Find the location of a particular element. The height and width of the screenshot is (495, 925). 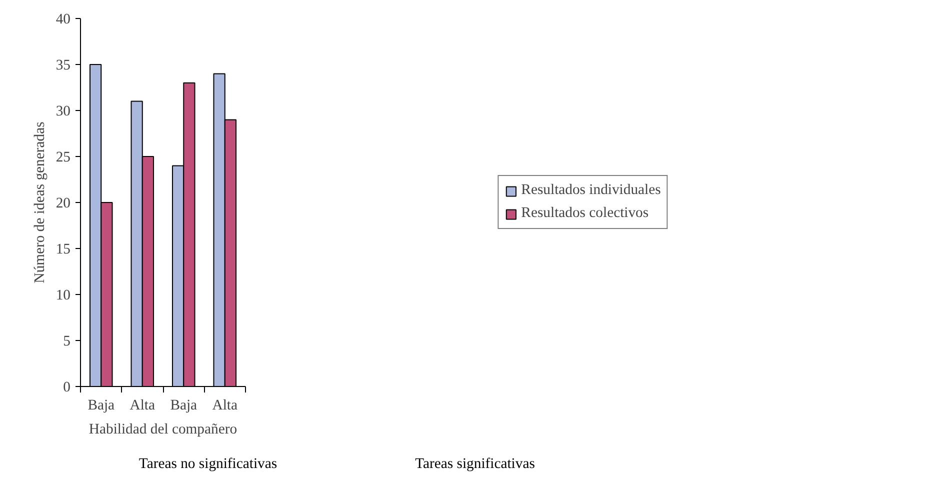

y-tick-label: 35 is located at coordinates (63, 66).